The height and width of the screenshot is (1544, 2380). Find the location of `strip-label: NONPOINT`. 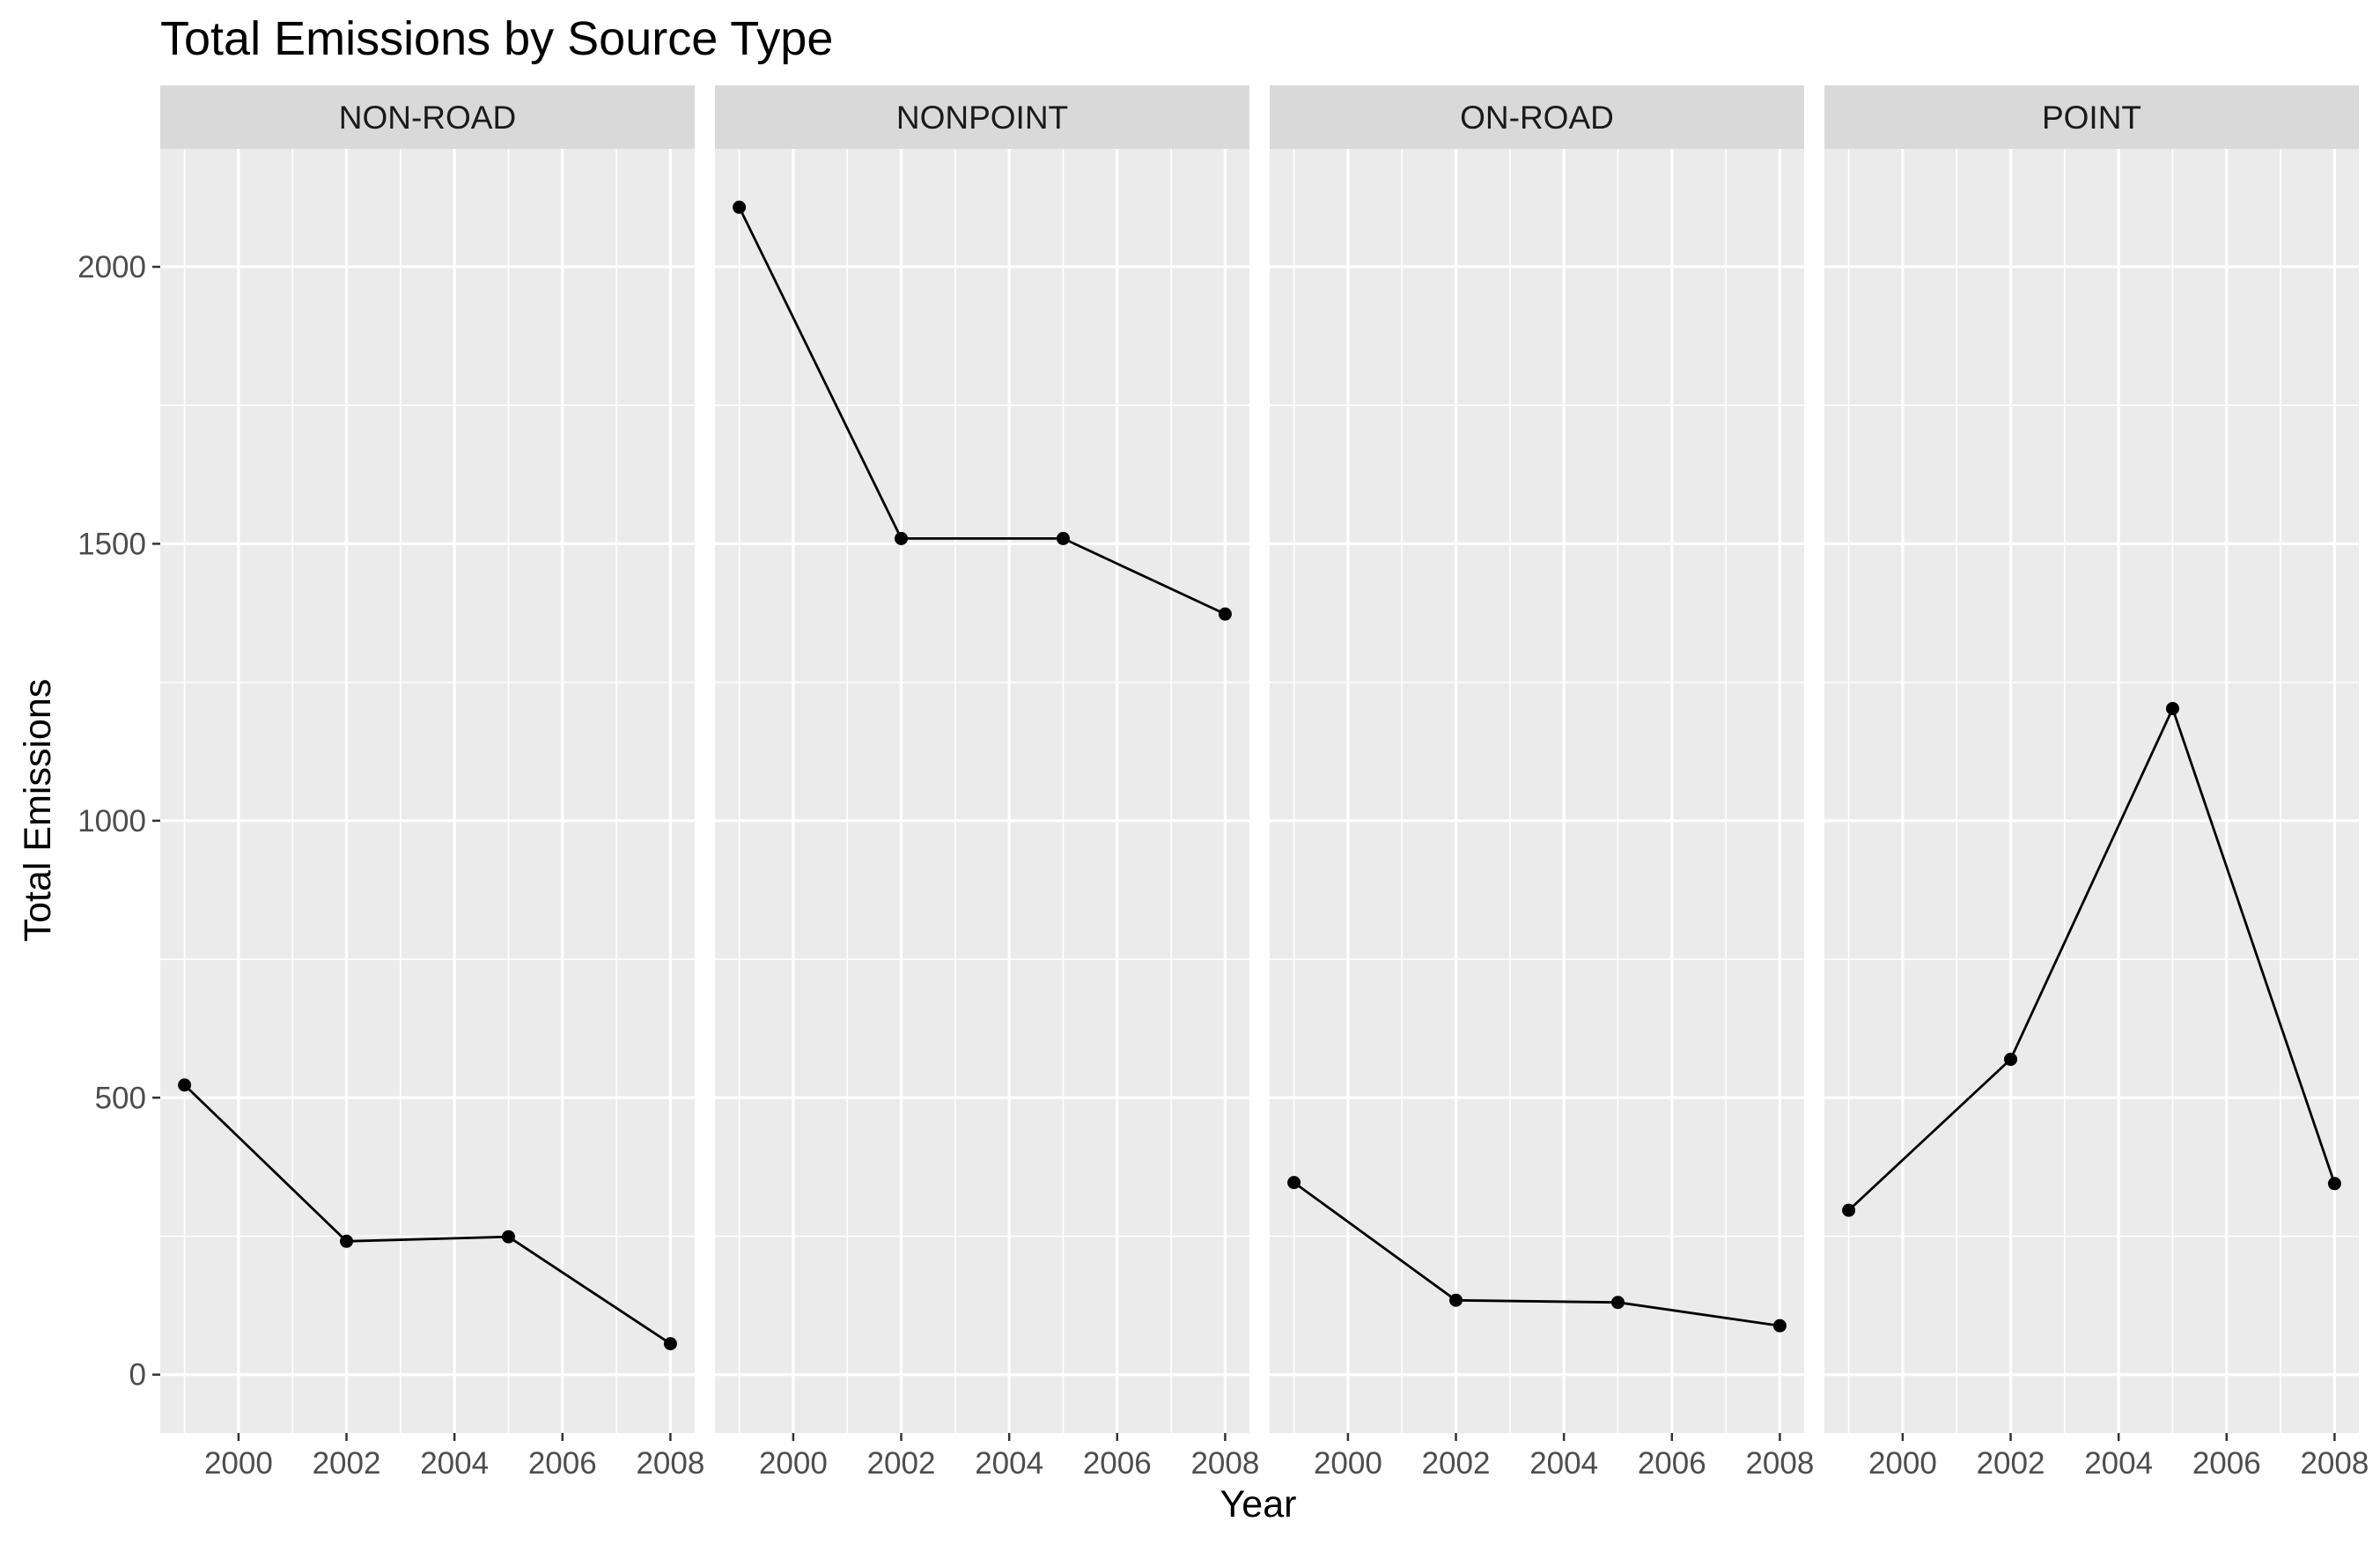

strip-label: NONPOINT is located at coordinates (982, 118).